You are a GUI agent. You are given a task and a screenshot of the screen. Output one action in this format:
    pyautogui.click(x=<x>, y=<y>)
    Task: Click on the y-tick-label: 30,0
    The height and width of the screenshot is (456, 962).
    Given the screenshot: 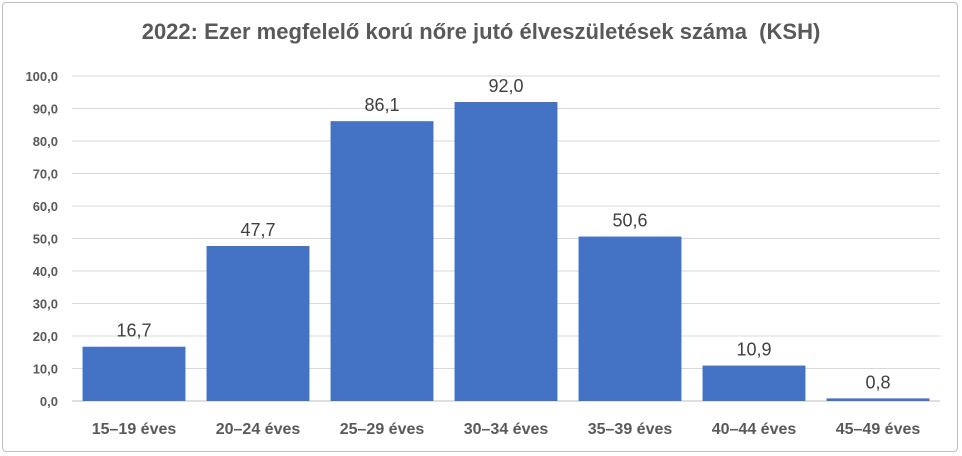 What is the action you would take?
    pyautogui.click(x=45, y=304)
    